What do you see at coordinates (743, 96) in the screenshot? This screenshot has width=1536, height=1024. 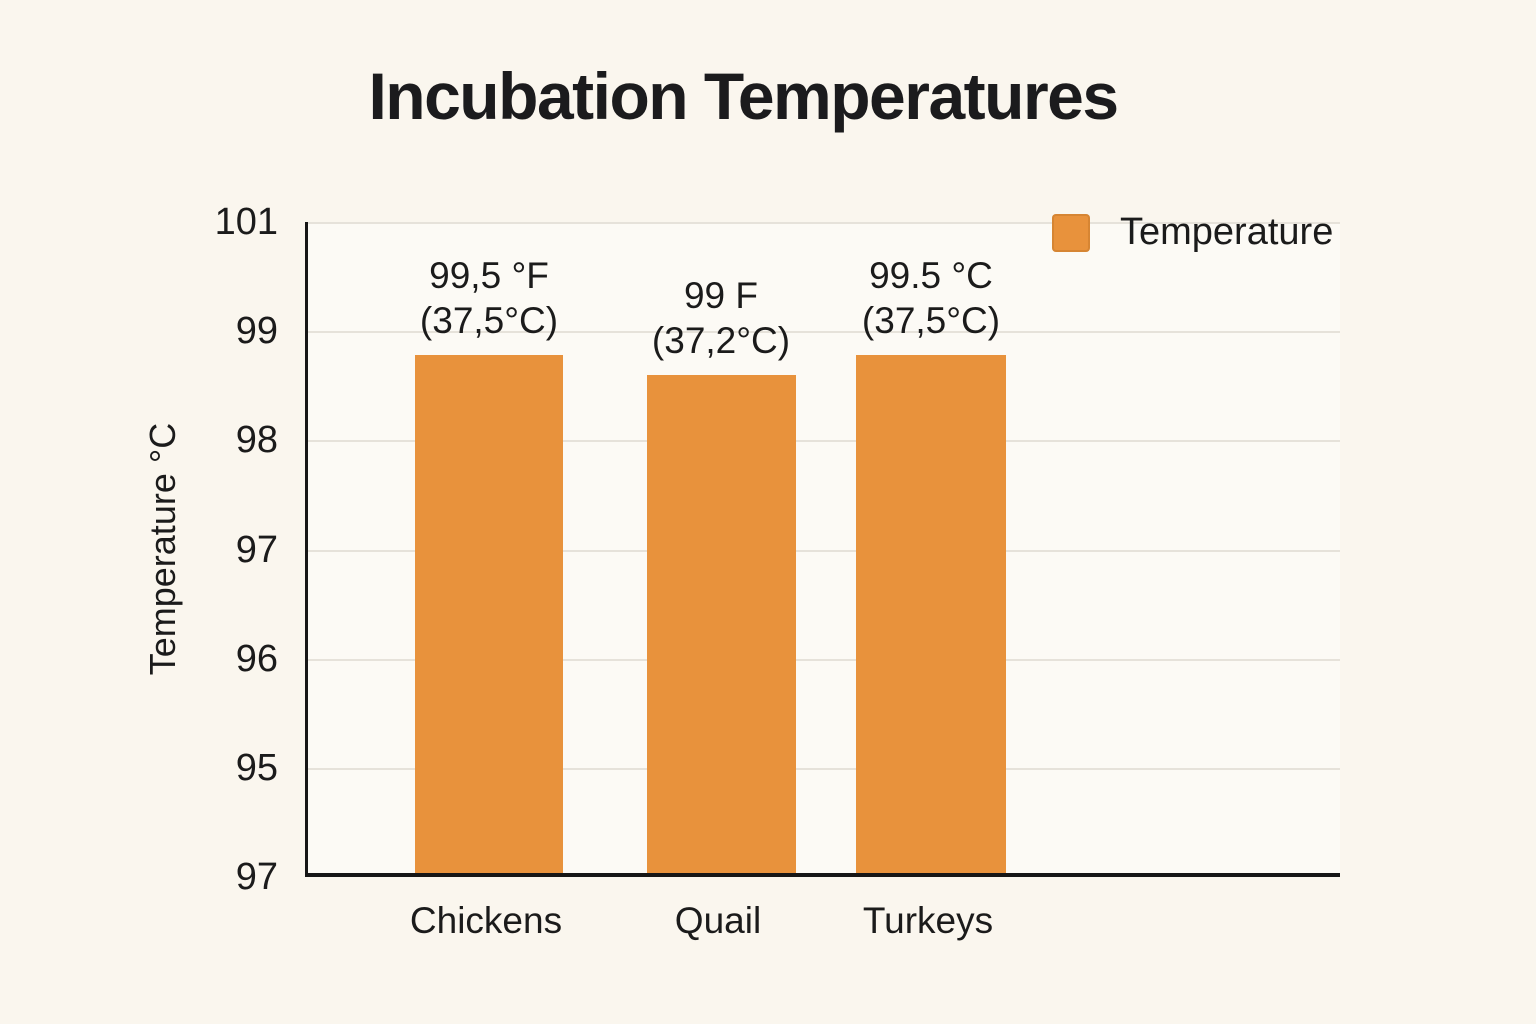 I see `chart-title: Incubation Temperatures` at bounding box center [743, 96].